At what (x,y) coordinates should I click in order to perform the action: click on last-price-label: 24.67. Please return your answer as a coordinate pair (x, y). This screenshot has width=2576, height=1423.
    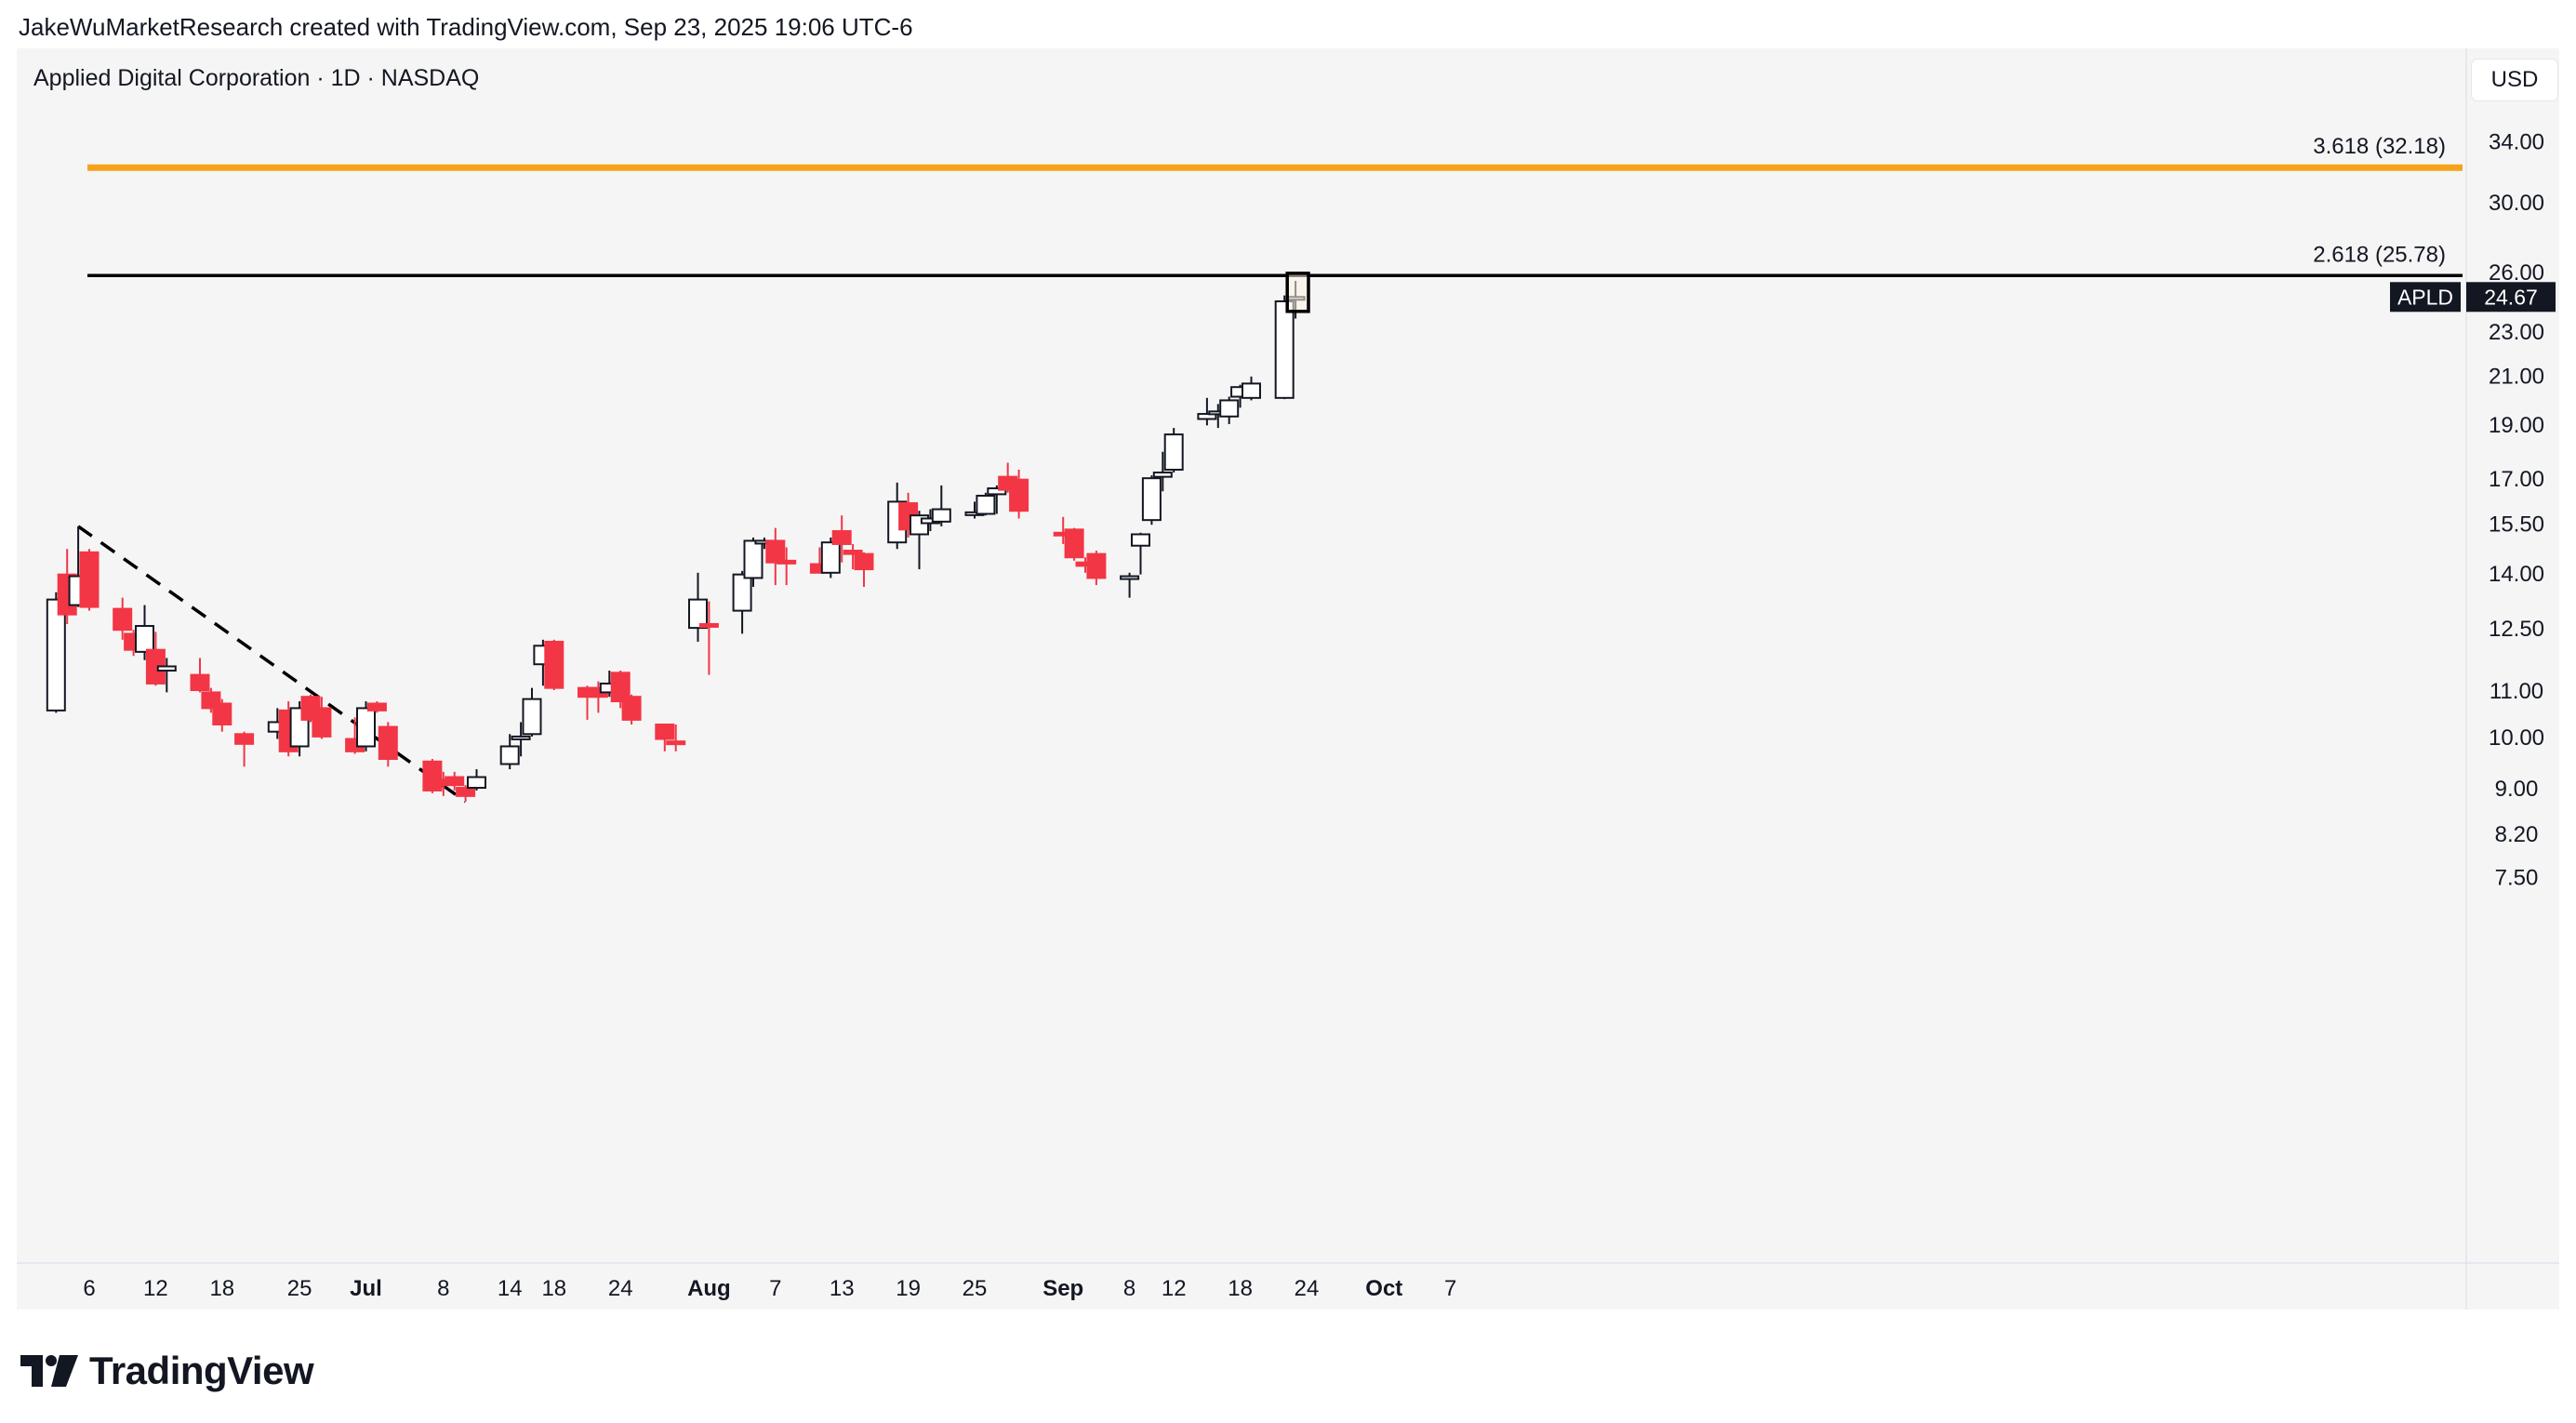
    Looking at the image, I should click on (2511, 297).